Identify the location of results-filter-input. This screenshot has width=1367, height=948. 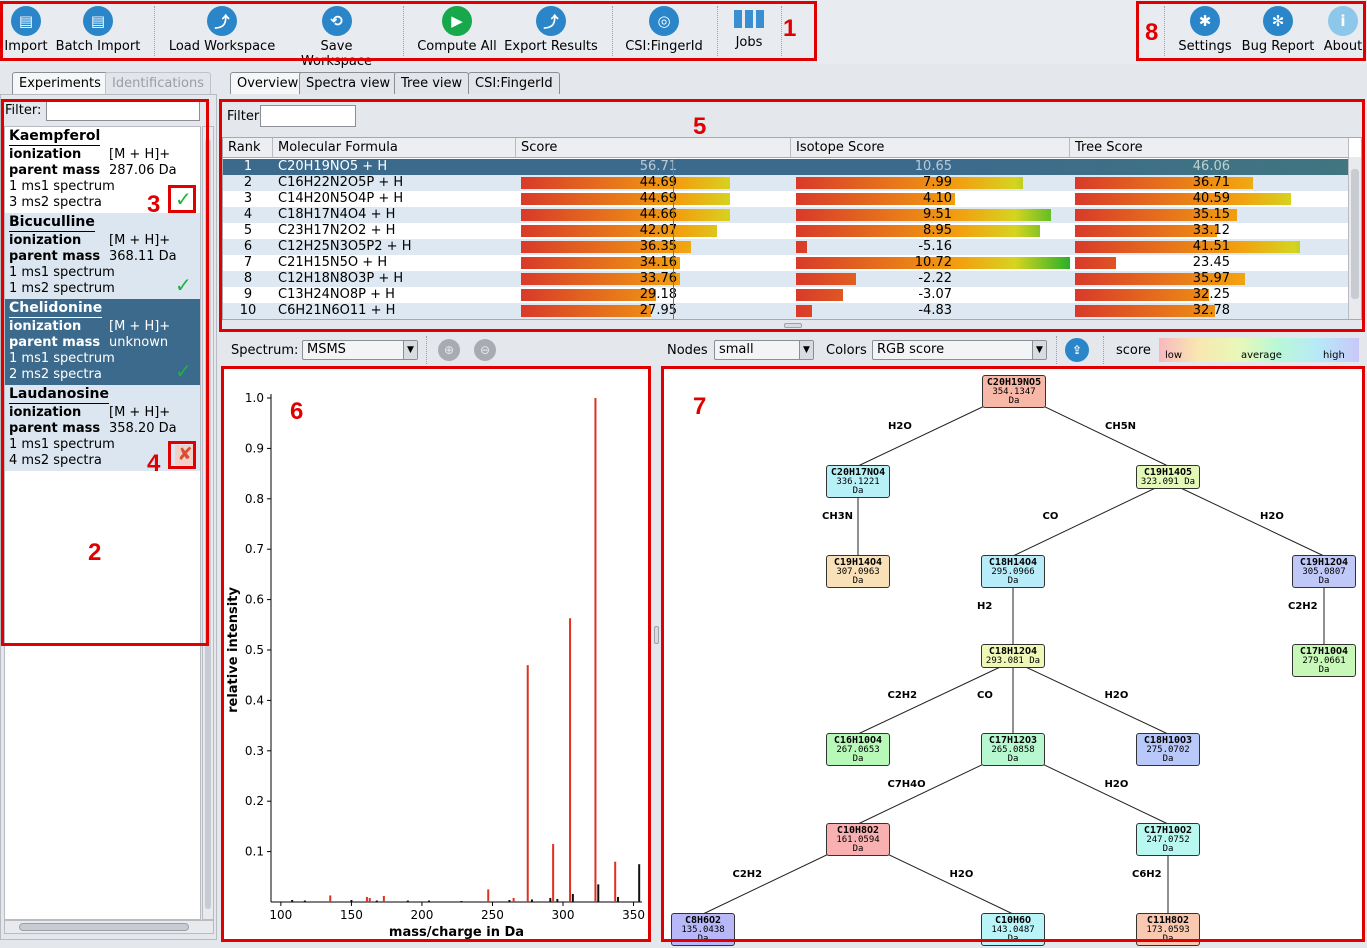
(308, 116).